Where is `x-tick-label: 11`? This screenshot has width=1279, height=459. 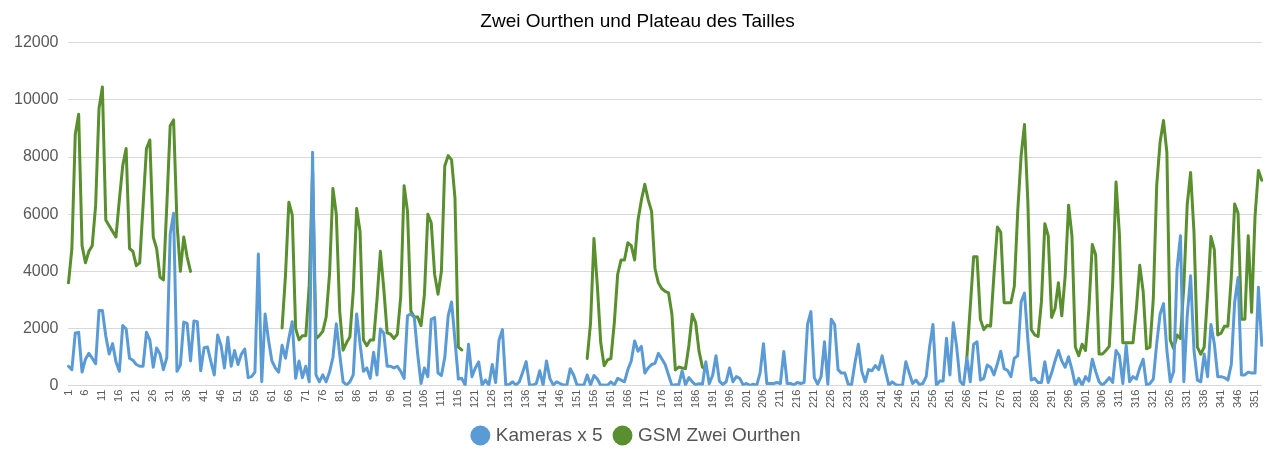 x-tick-label: 11 is located at coordinates (101, 395).